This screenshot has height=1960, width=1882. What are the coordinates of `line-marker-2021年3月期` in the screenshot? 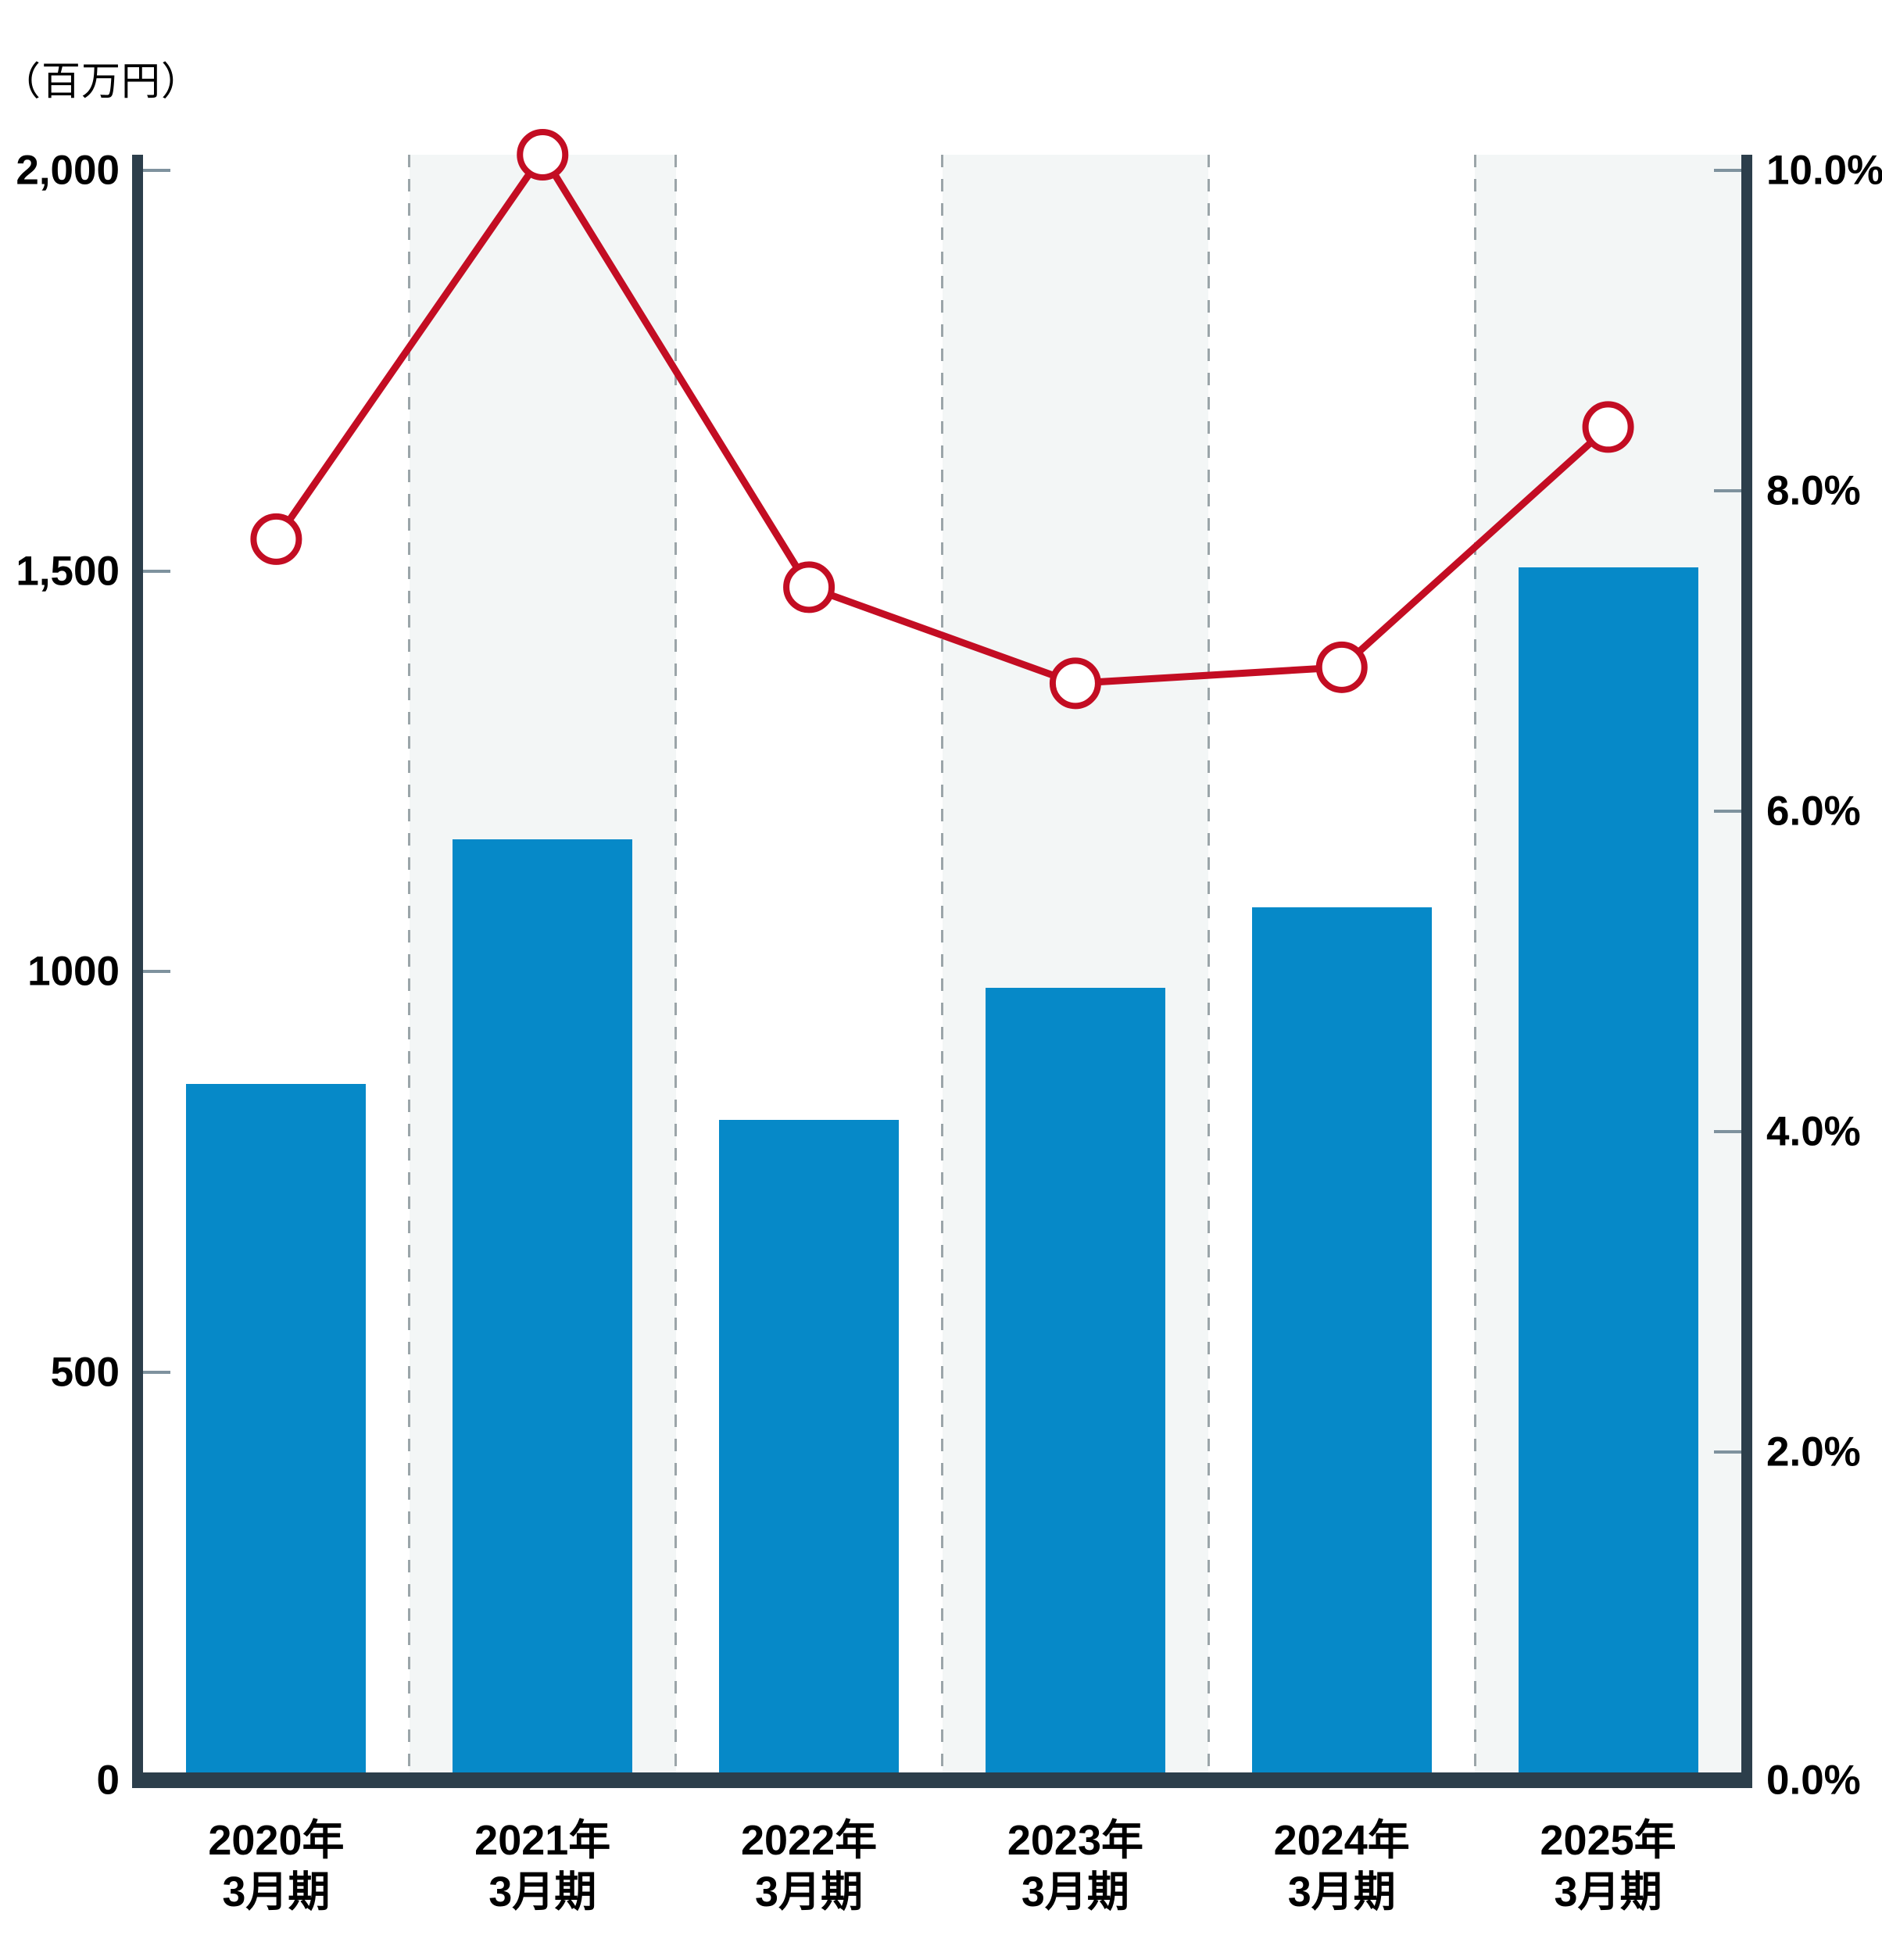 It's located at (543, 155).